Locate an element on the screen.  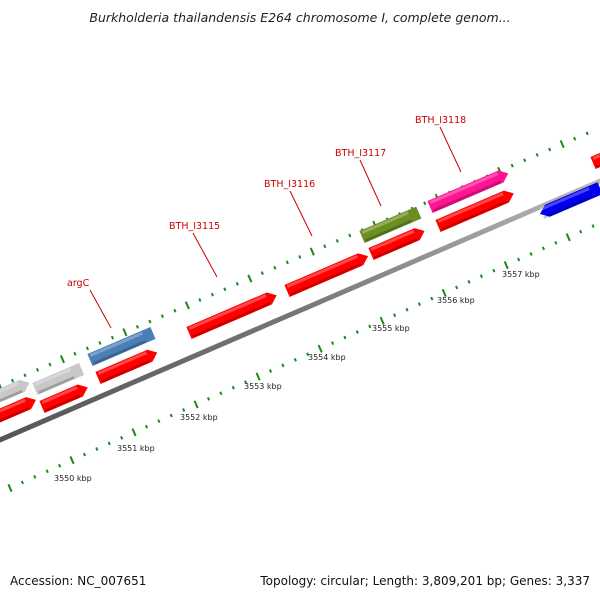
scale-label: 3550 kbp is located at coordinates (73, 478).